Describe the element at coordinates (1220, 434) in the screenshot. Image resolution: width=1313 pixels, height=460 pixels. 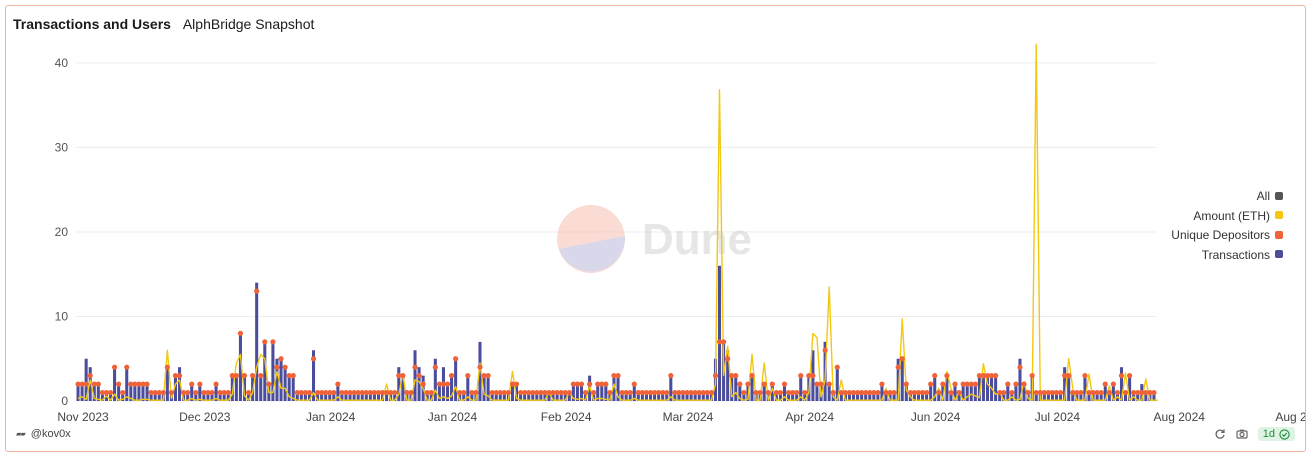
I see `refresh-icon` at that location.